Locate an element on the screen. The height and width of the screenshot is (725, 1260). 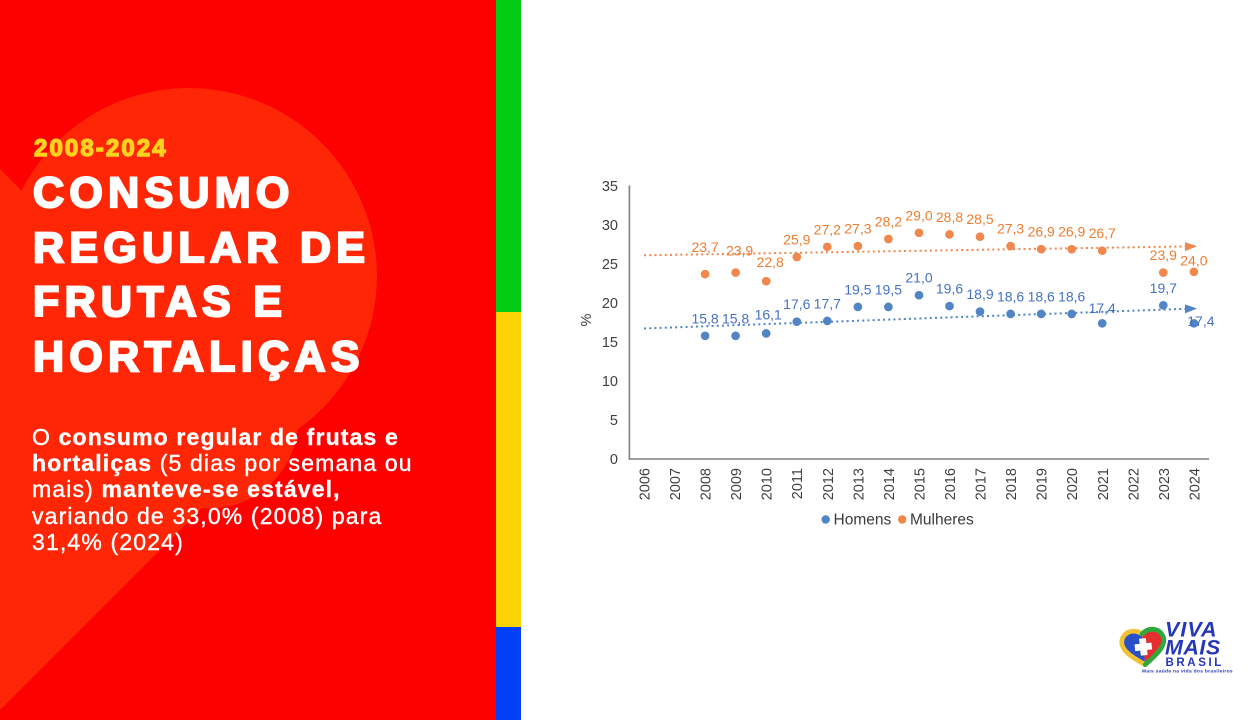
svg-text: 28,2 is located at coordinates (888, 222).